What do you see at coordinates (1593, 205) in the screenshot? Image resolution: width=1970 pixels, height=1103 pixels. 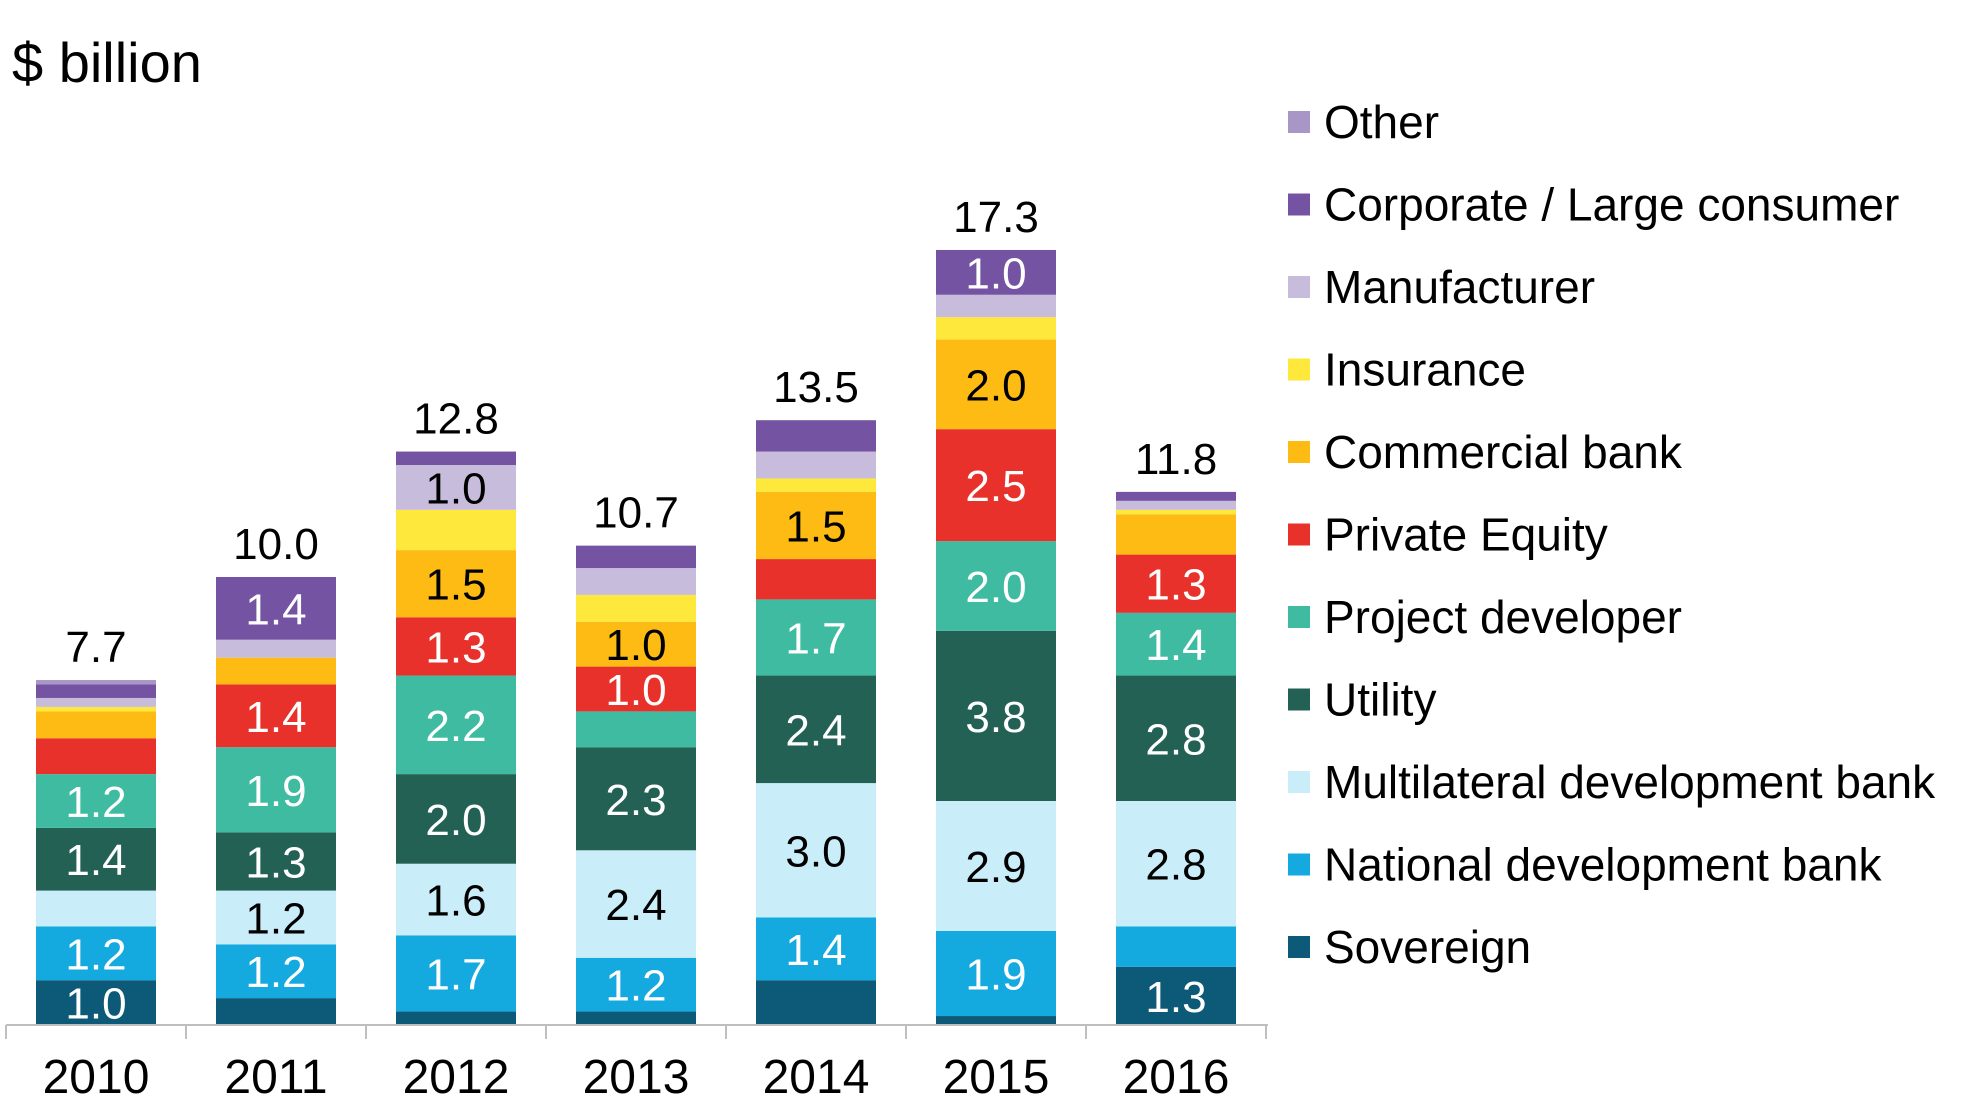 I see `legend-item: Corporate / Large consumer` at bounding box center [1593, 205].